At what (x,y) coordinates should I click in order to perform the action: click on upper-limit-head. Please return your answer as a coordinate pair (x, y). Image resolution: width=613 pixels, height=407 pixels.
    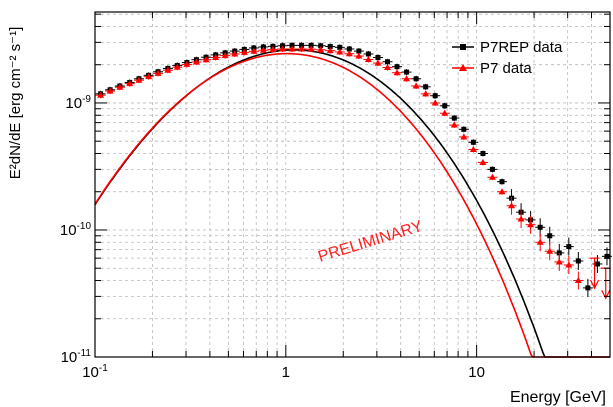
    Looking at the image, I should click on (595, 284).